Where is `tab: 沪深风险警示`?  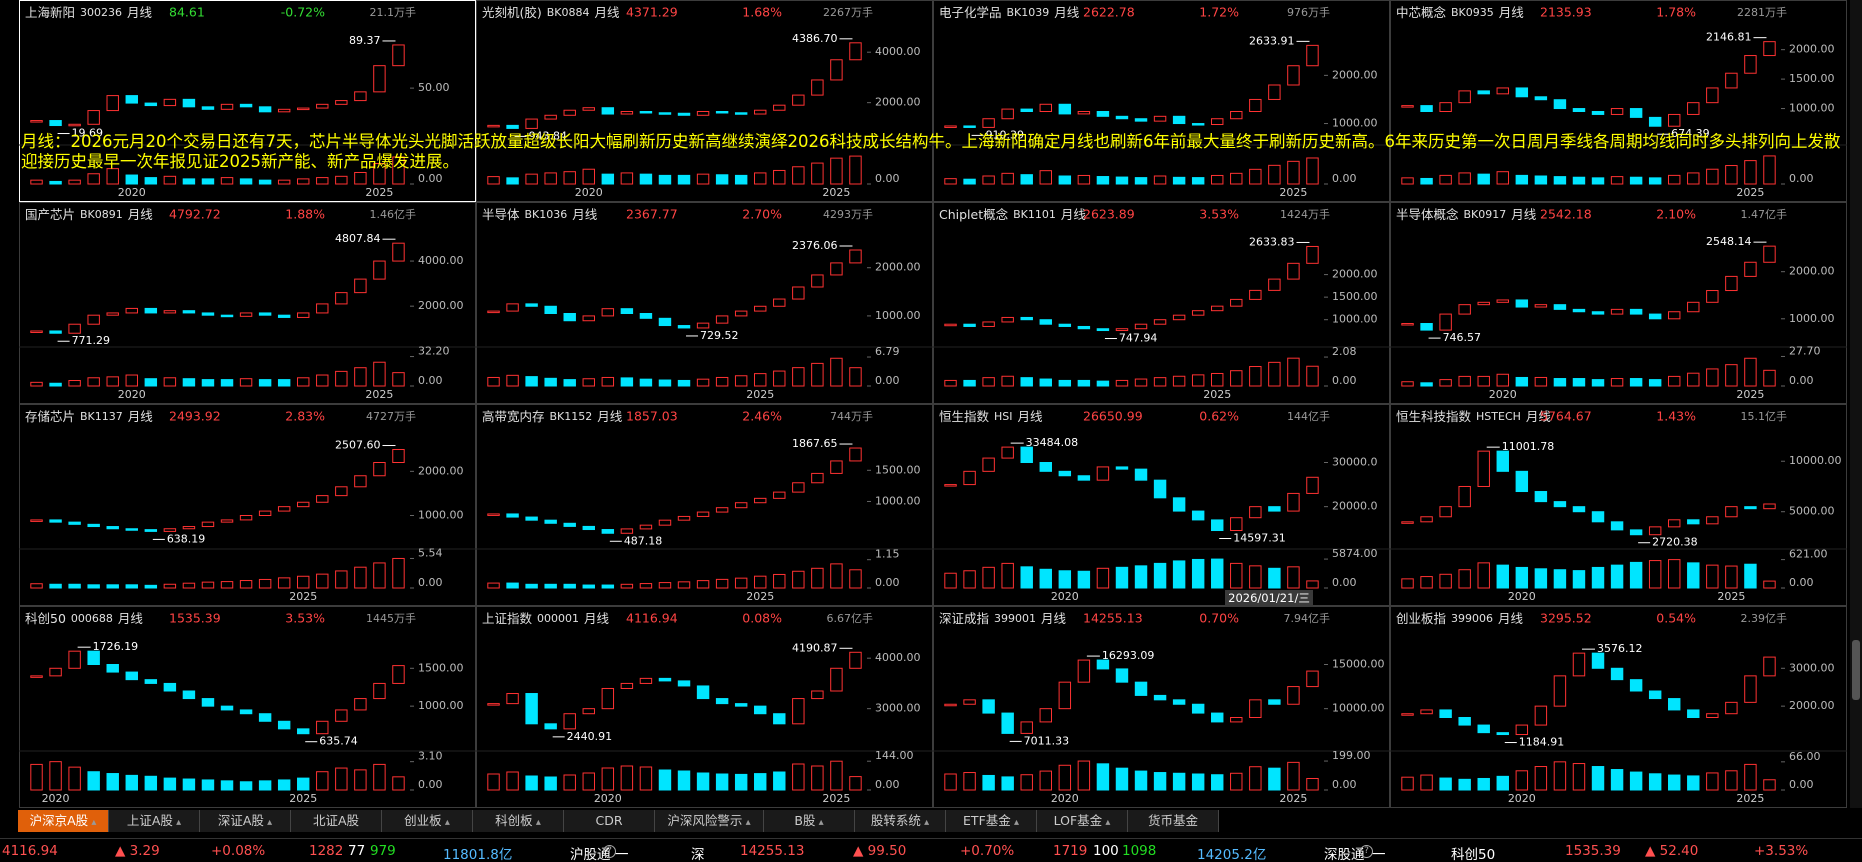
tab: 沪深风险警示 is located at coordinates (709, 821).